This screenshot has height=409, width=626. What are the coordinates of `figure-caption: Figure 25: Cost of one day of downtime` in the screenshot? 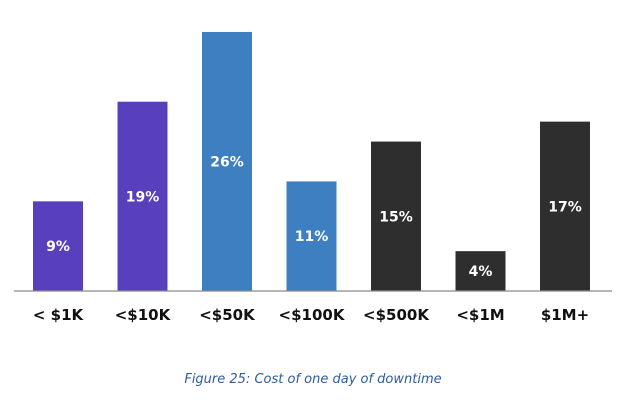 It's located at (313, 379).